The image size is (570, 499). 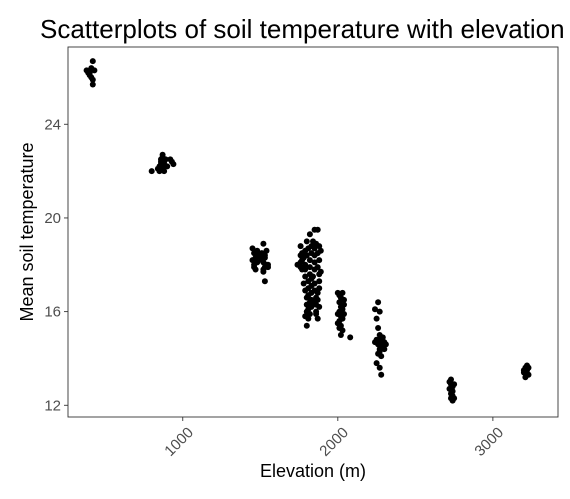 I want to click on x-tick-label: 1000, so click(x=179, y=442).